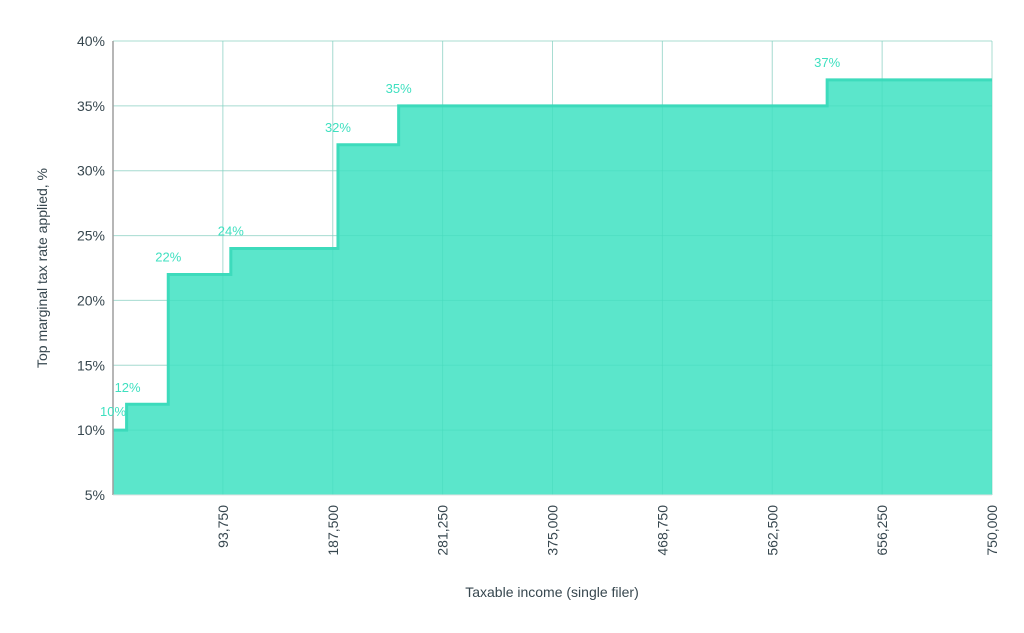 The image size is (1024, 633). Describe the element at coordinates (333, 530) in the screenshot. I see `x-tick-label: 187,500` at that location.